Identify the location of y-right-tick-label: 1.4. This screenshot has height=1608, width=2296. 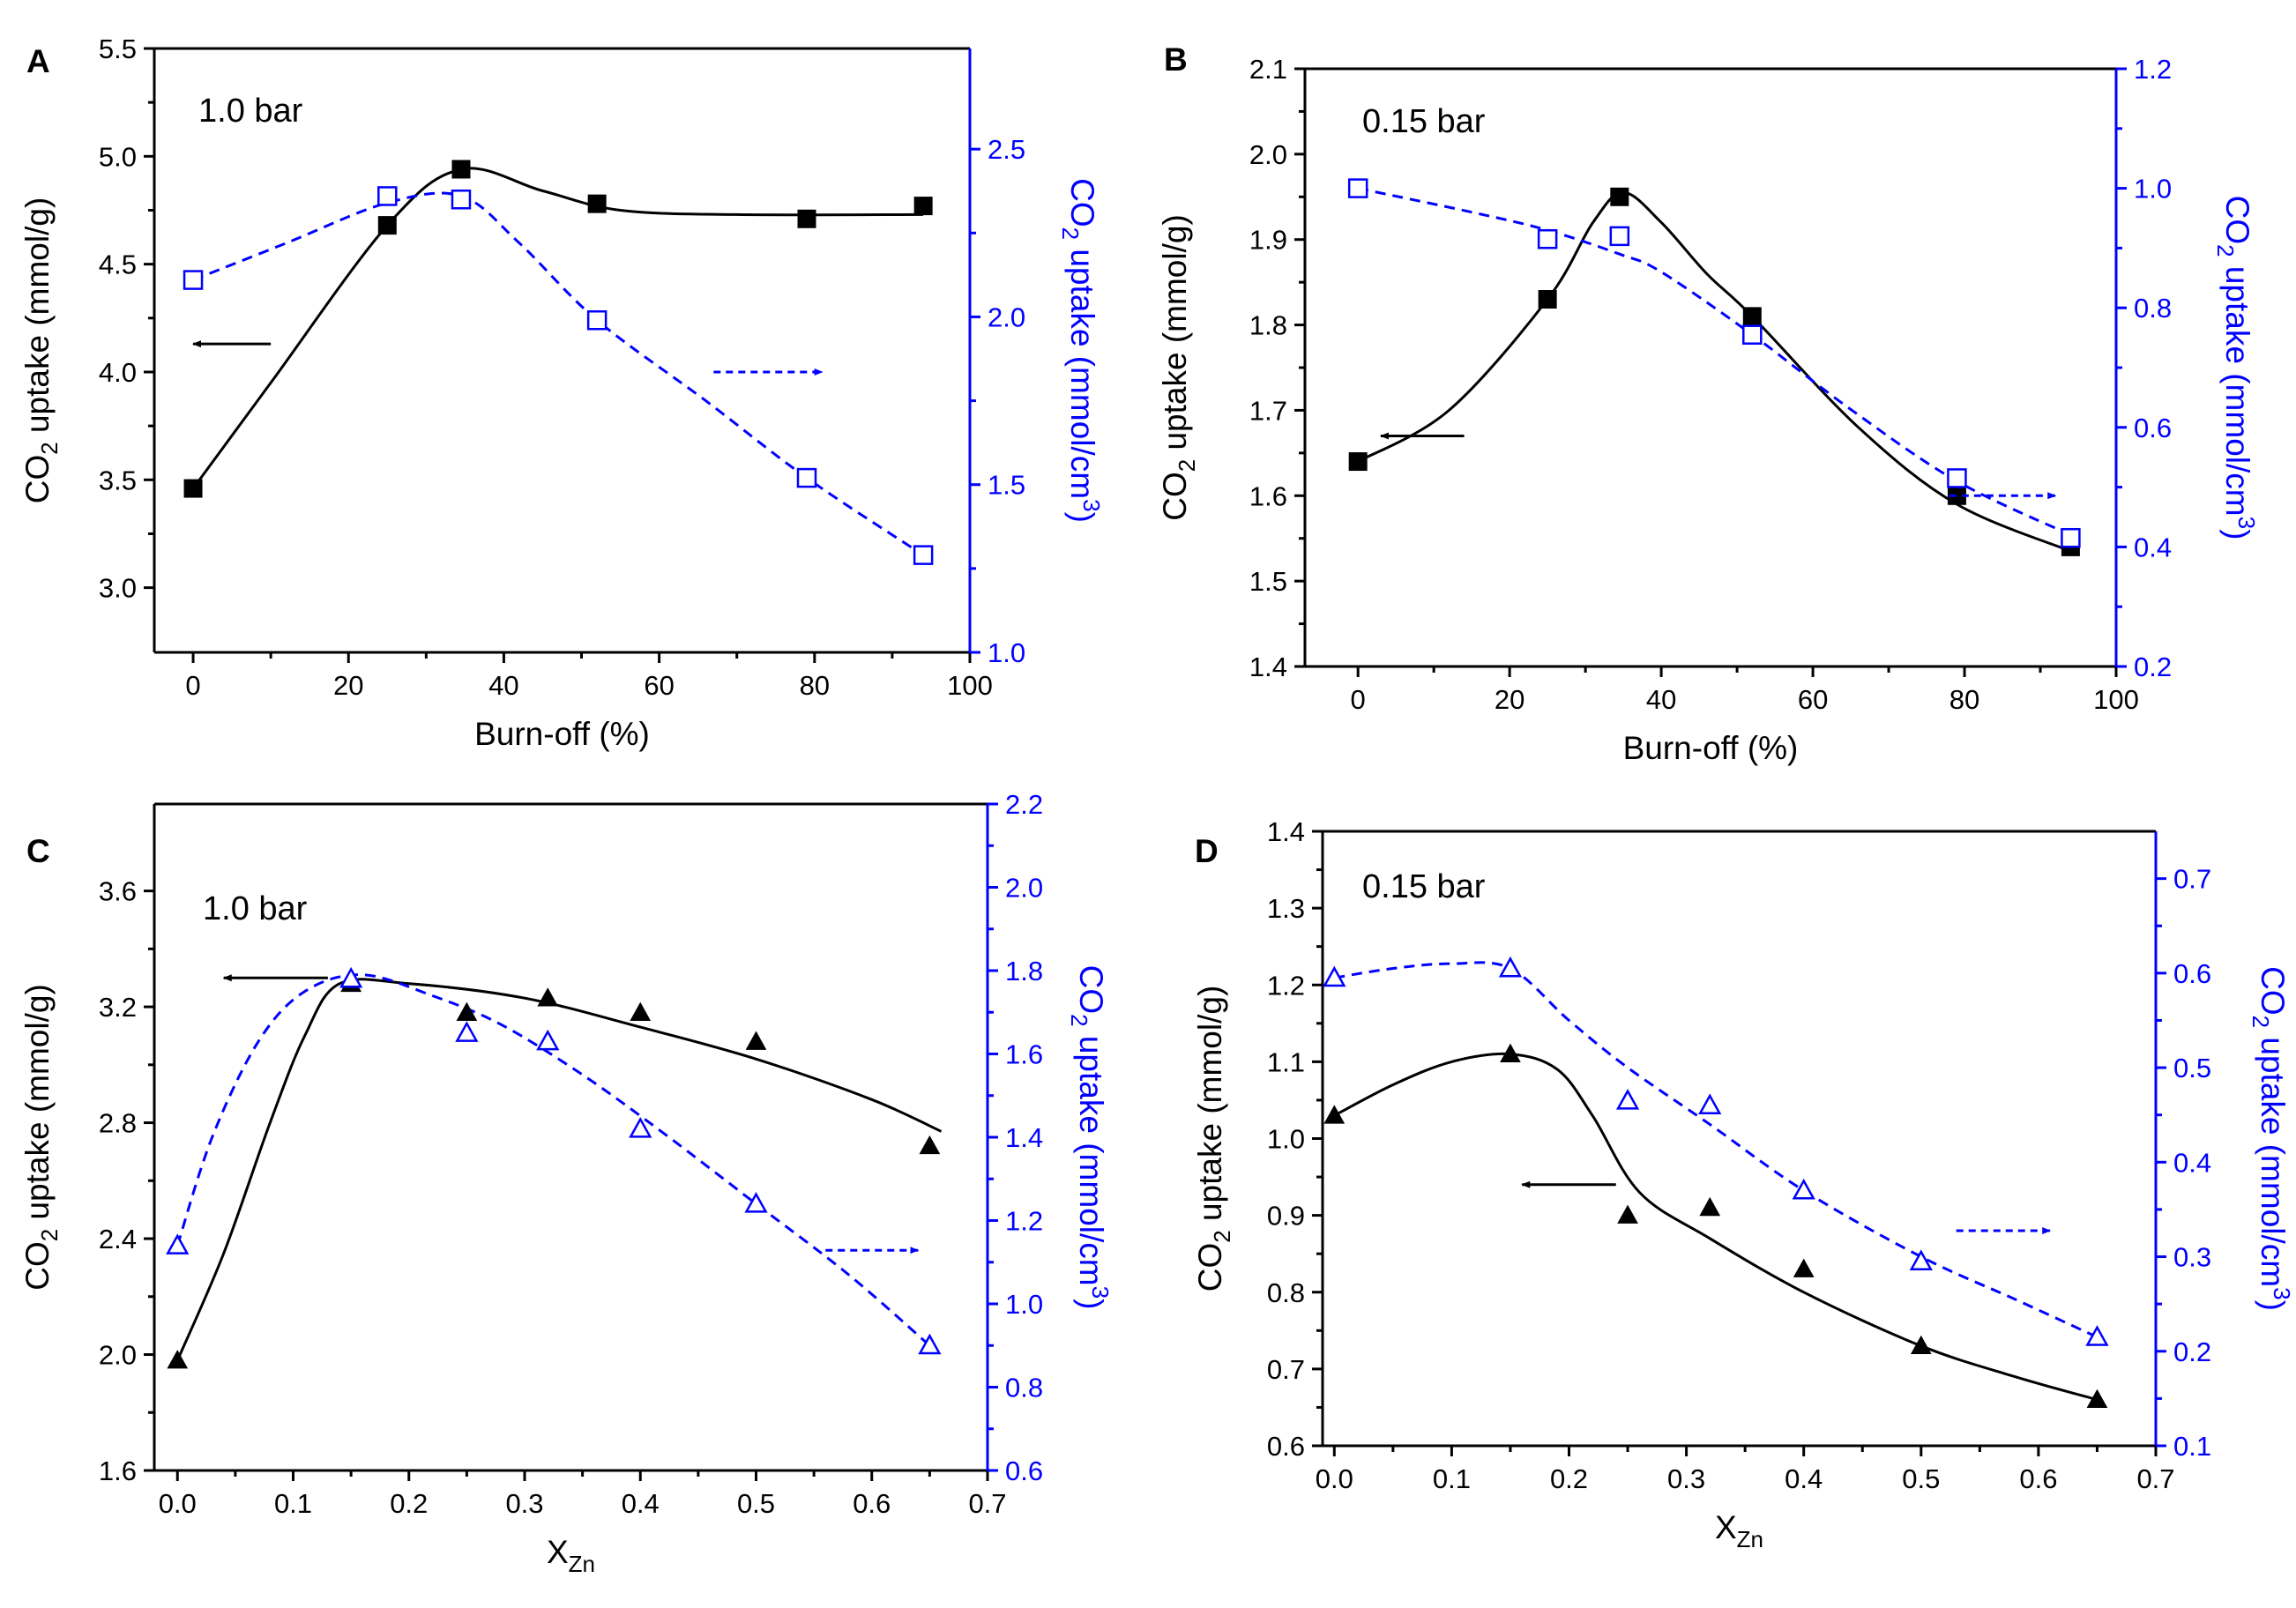
(1024, 1137).